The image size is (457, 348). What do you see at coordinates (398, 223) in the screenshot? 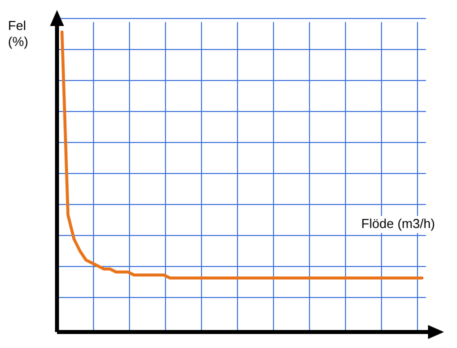
I see `x-axis-title: Flöde (m3/h)` at bounding box center [398, 223].